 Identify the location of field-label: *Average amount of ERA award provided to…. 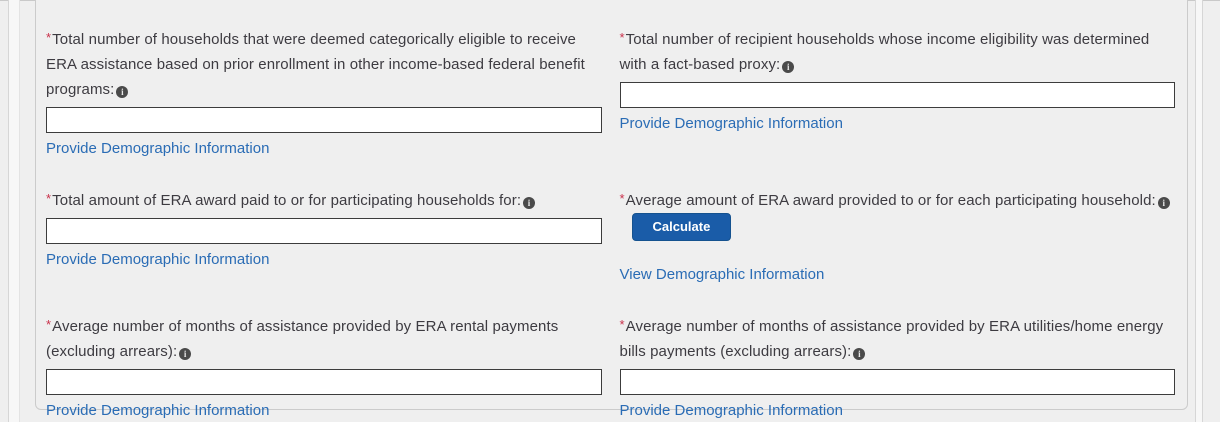
(898, 213).